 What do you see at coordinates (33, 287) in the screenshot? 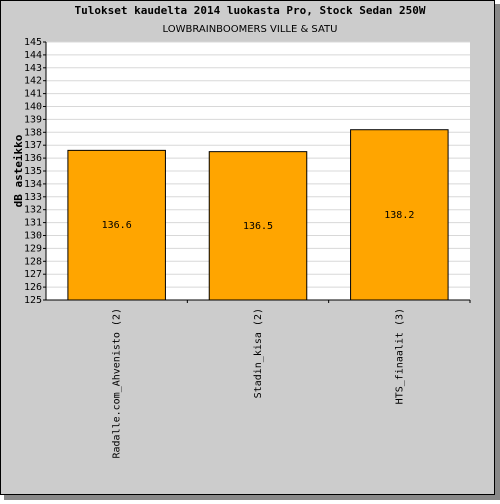
I see `y-tick-label: 126` at bounding box center [33, 287].